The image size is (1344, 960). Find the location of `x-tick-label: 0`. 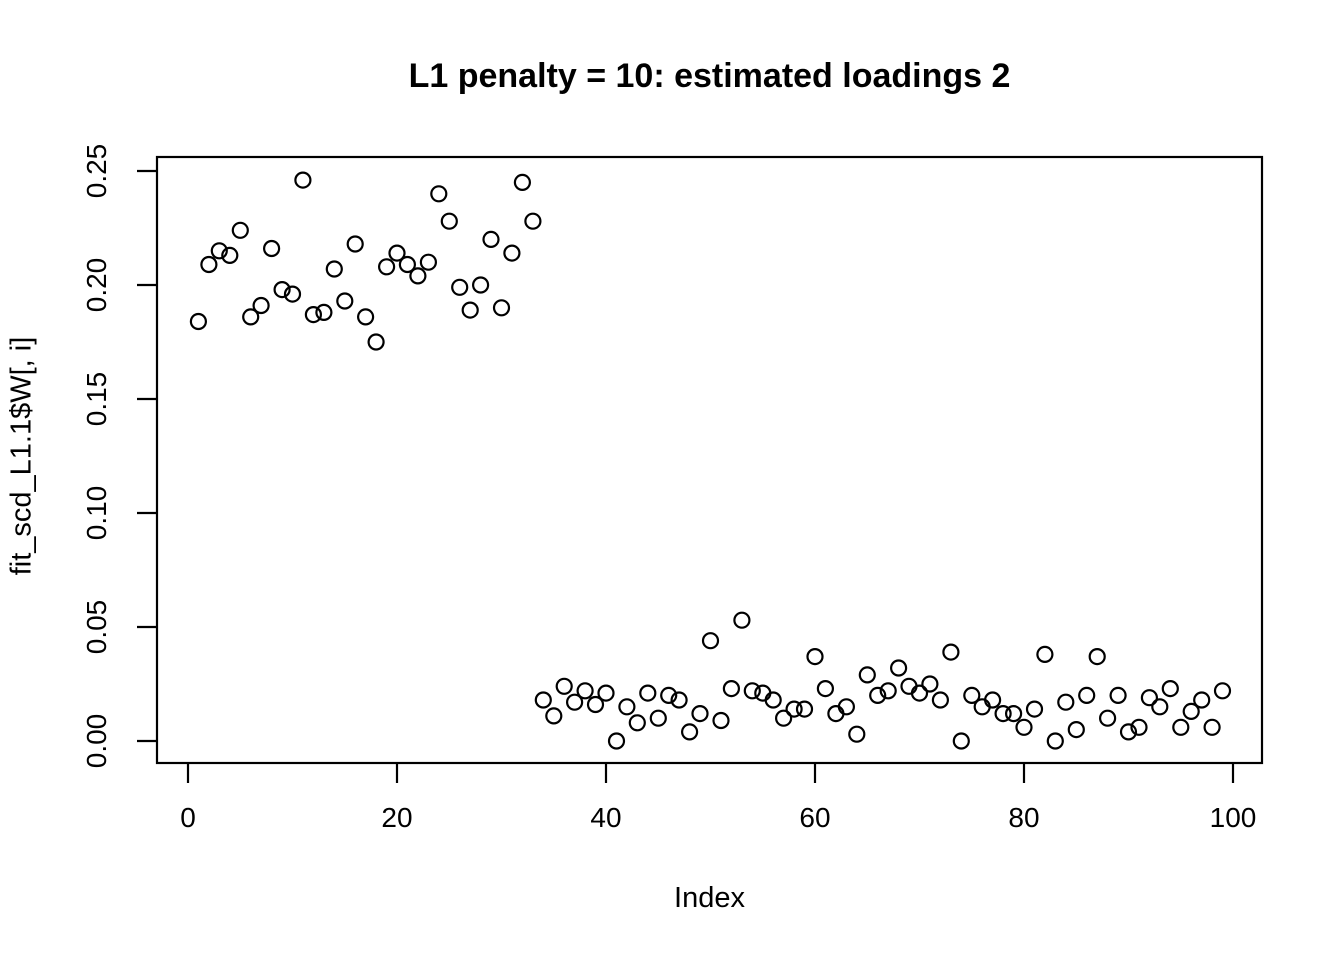

x-tick-label: 0 is located at coordinates (188, 817).